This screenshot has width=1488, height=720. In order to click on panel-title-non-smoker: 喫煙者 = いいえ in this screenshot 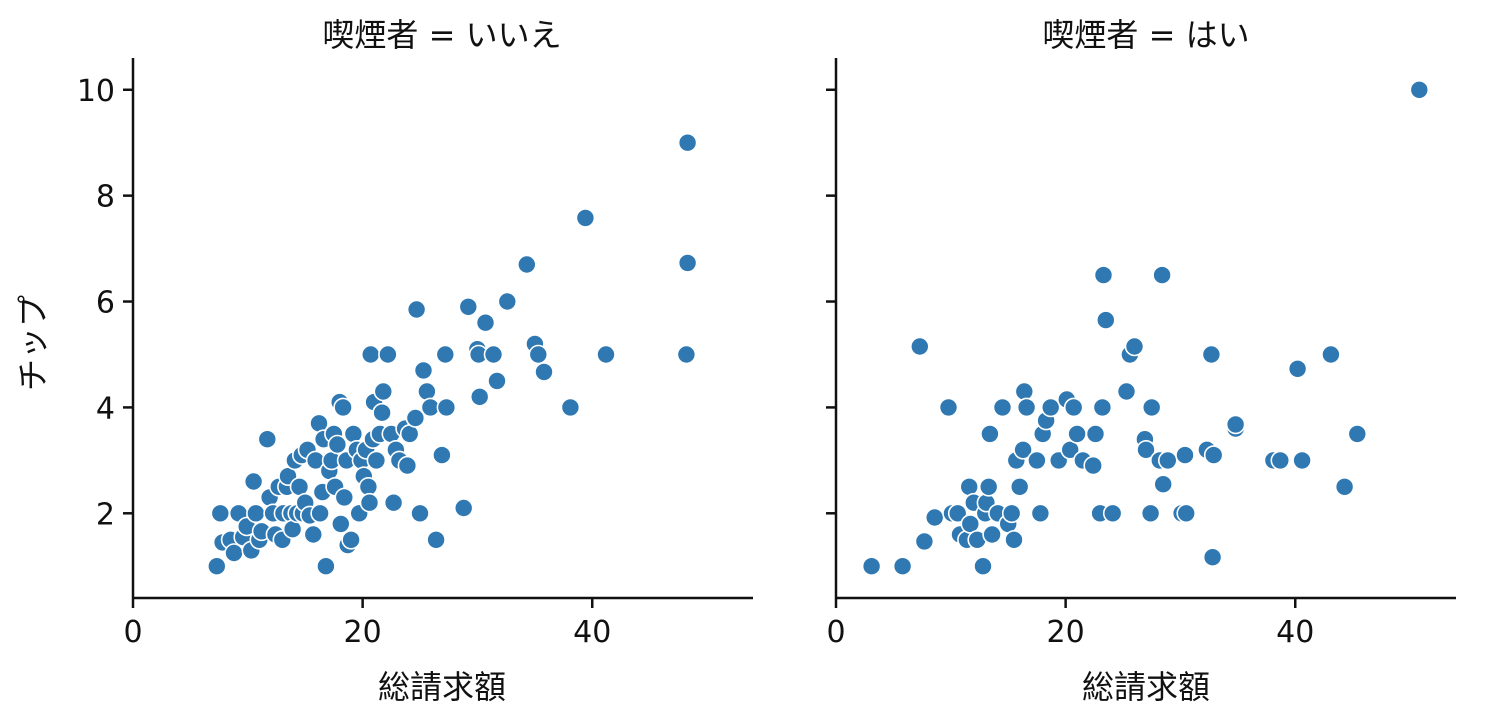, I will do `click(441, 35)`.